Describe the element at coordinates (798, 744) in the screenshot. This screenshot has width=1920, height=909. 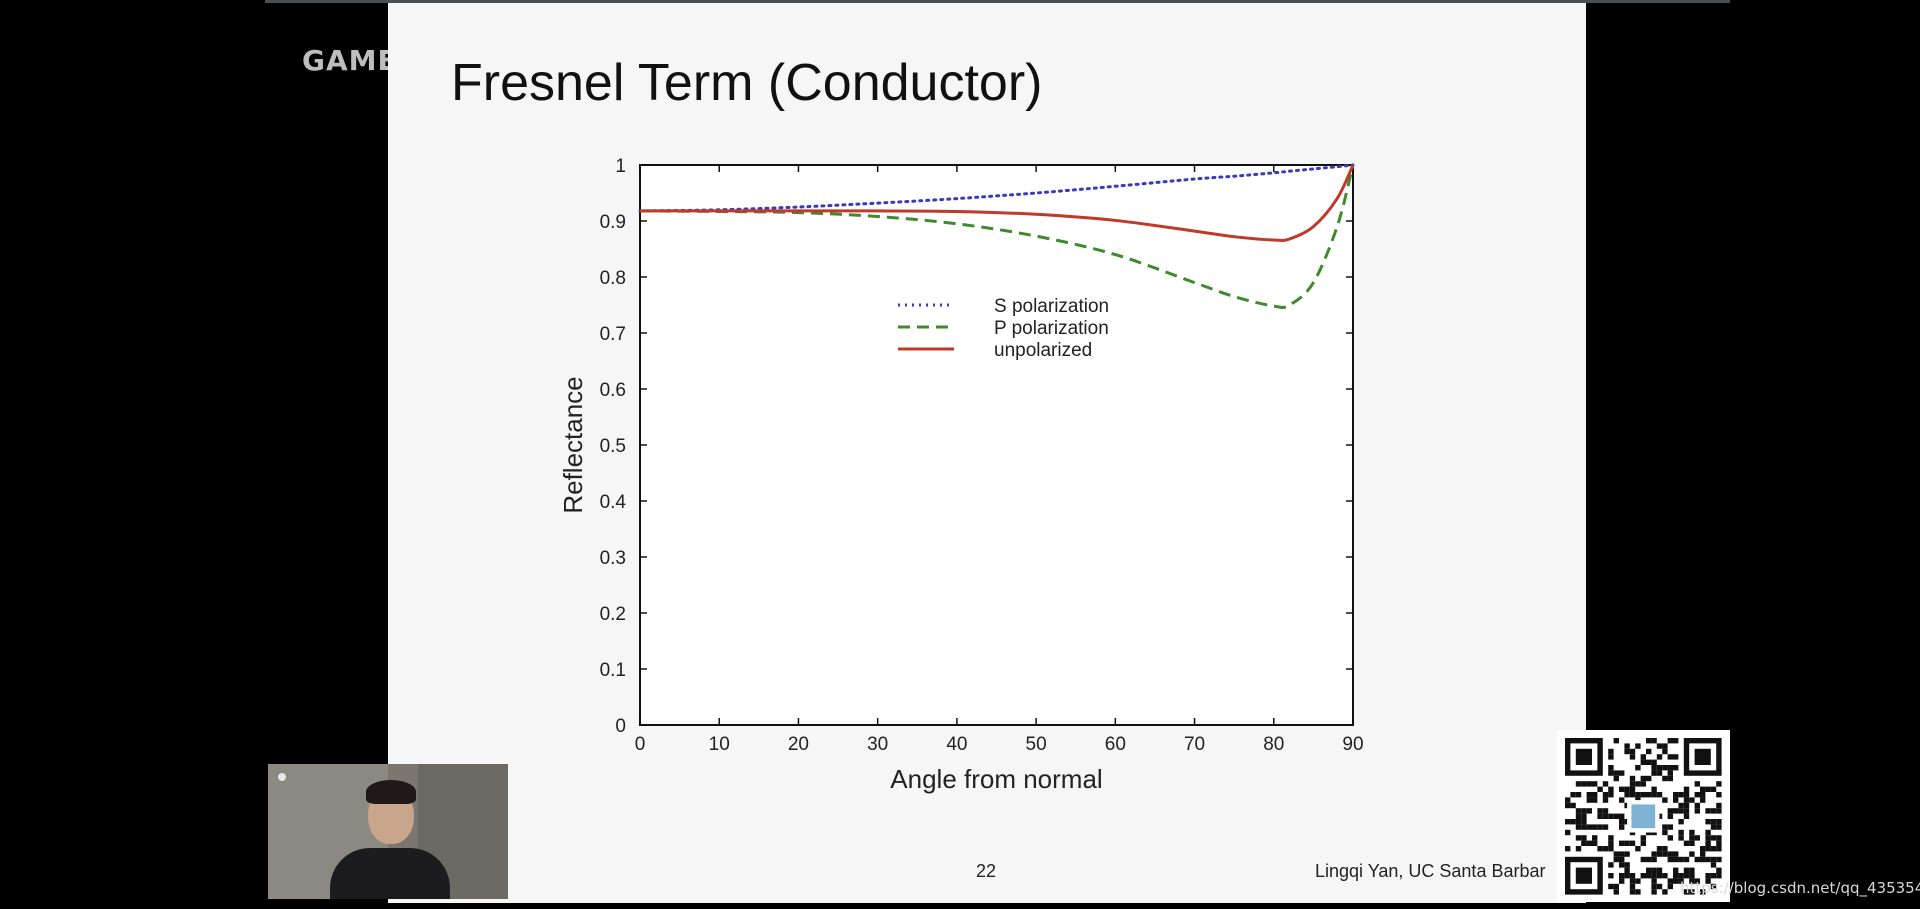
I see `x-tick-label: 20` at that location.